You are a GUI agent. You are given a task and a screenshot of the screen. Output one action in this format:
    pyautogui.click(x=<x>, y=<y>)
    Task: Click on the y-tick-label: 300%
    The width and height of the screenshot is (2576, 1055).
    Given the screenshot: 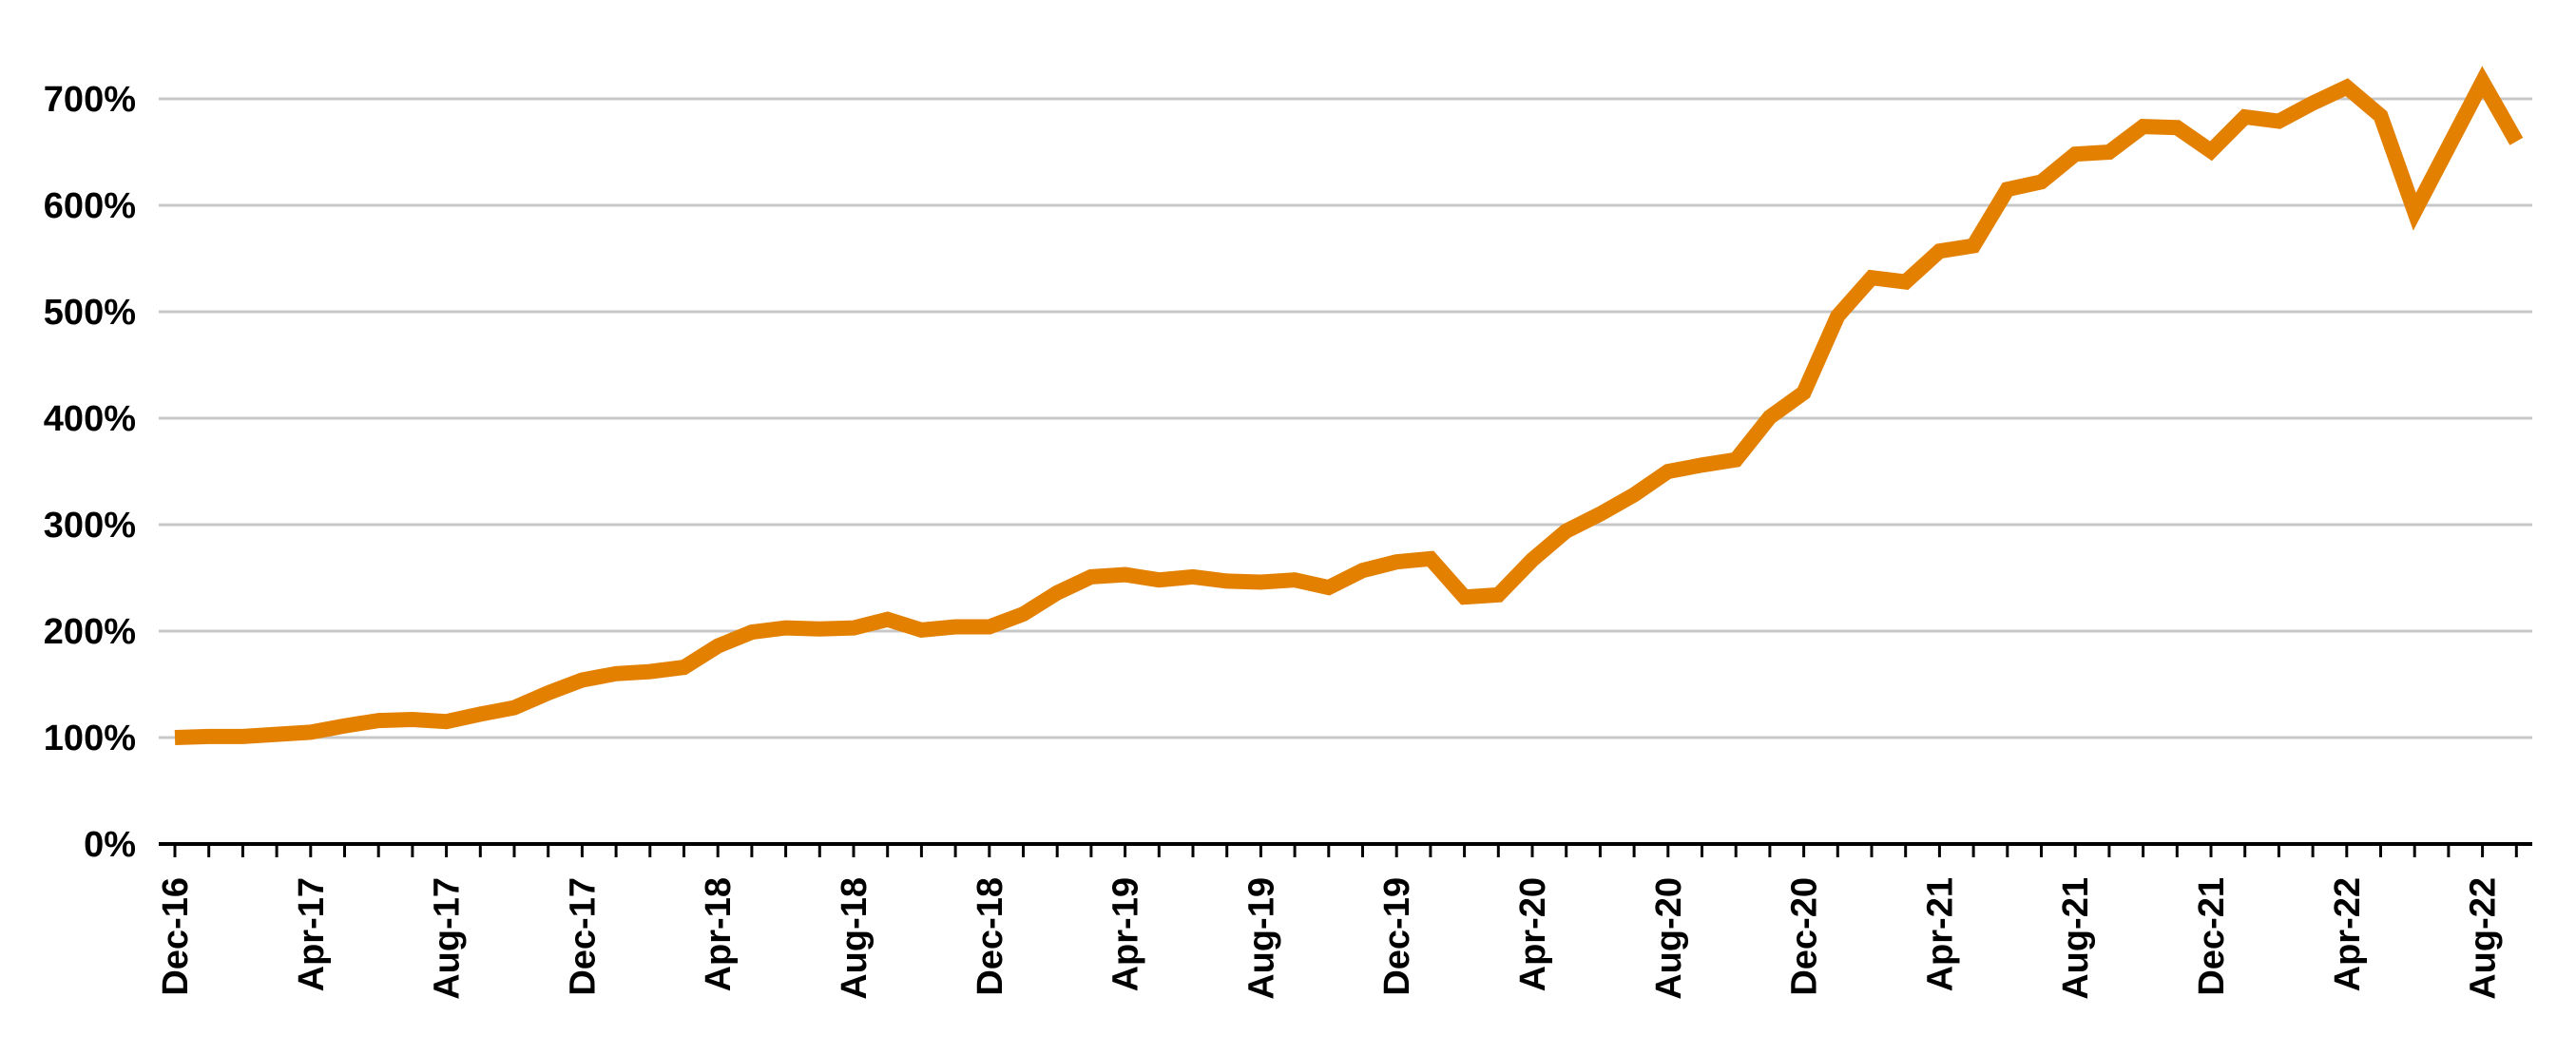 What is the action you would take?
    pyautogui.click(x=90, y=526)
    